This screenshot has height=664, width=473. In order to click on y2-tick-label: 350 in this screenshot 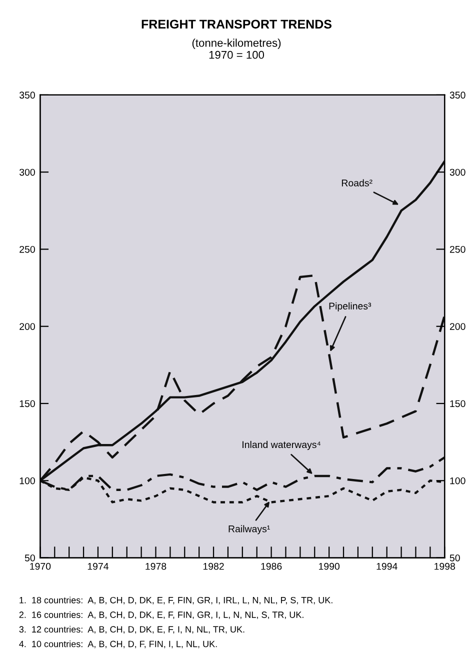, I will do `click(458, 95)`.